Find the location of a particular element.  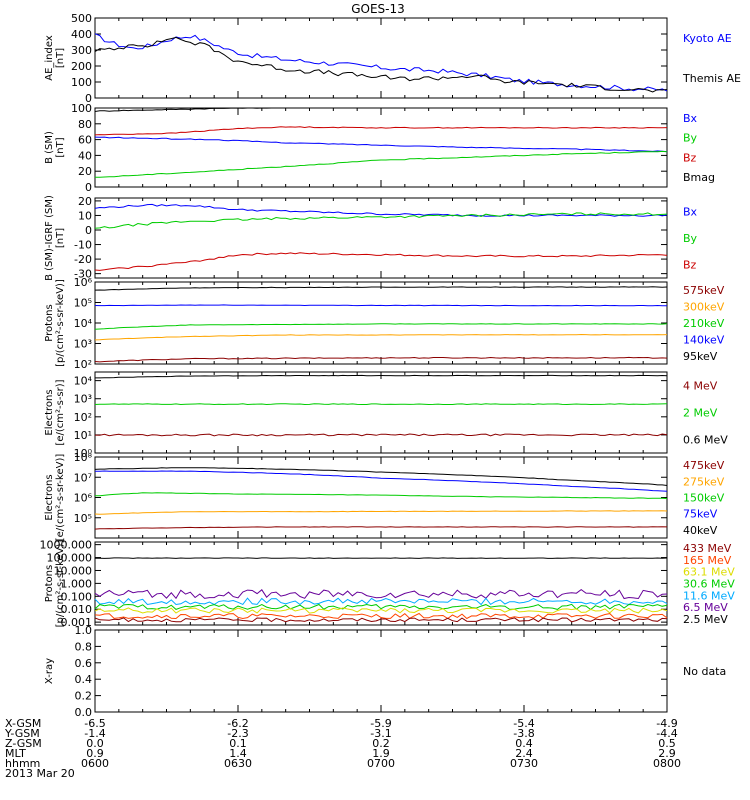

y-axis-label: AE_index is located at coordinates (49, 58).